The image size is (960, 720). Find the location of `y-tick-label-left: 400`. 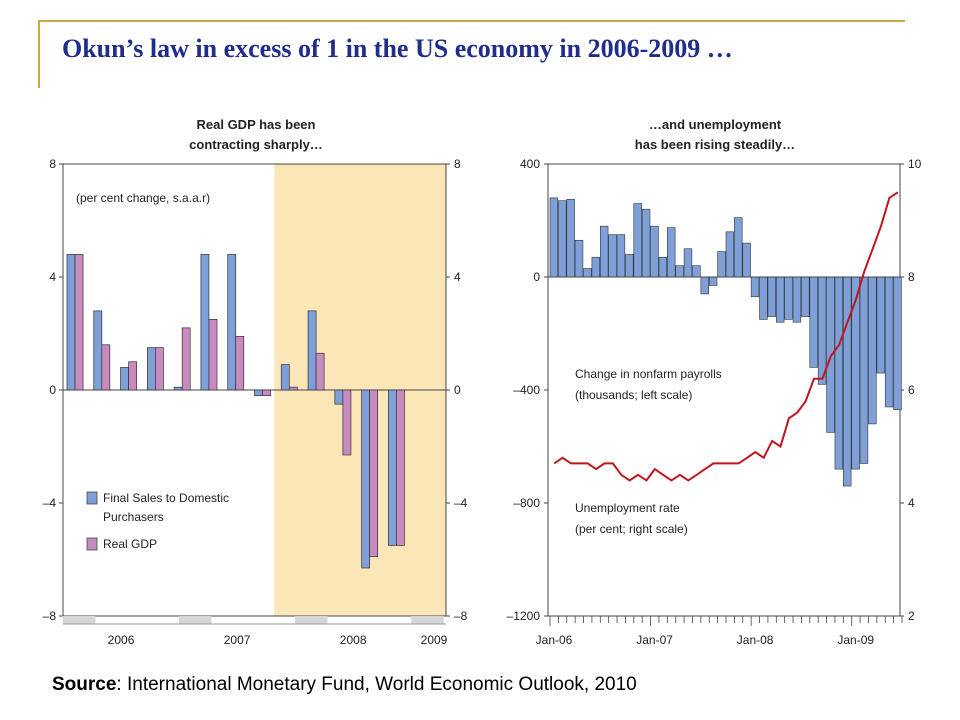

y-tick-label-left: 400 is located at coordinates (530, 164).